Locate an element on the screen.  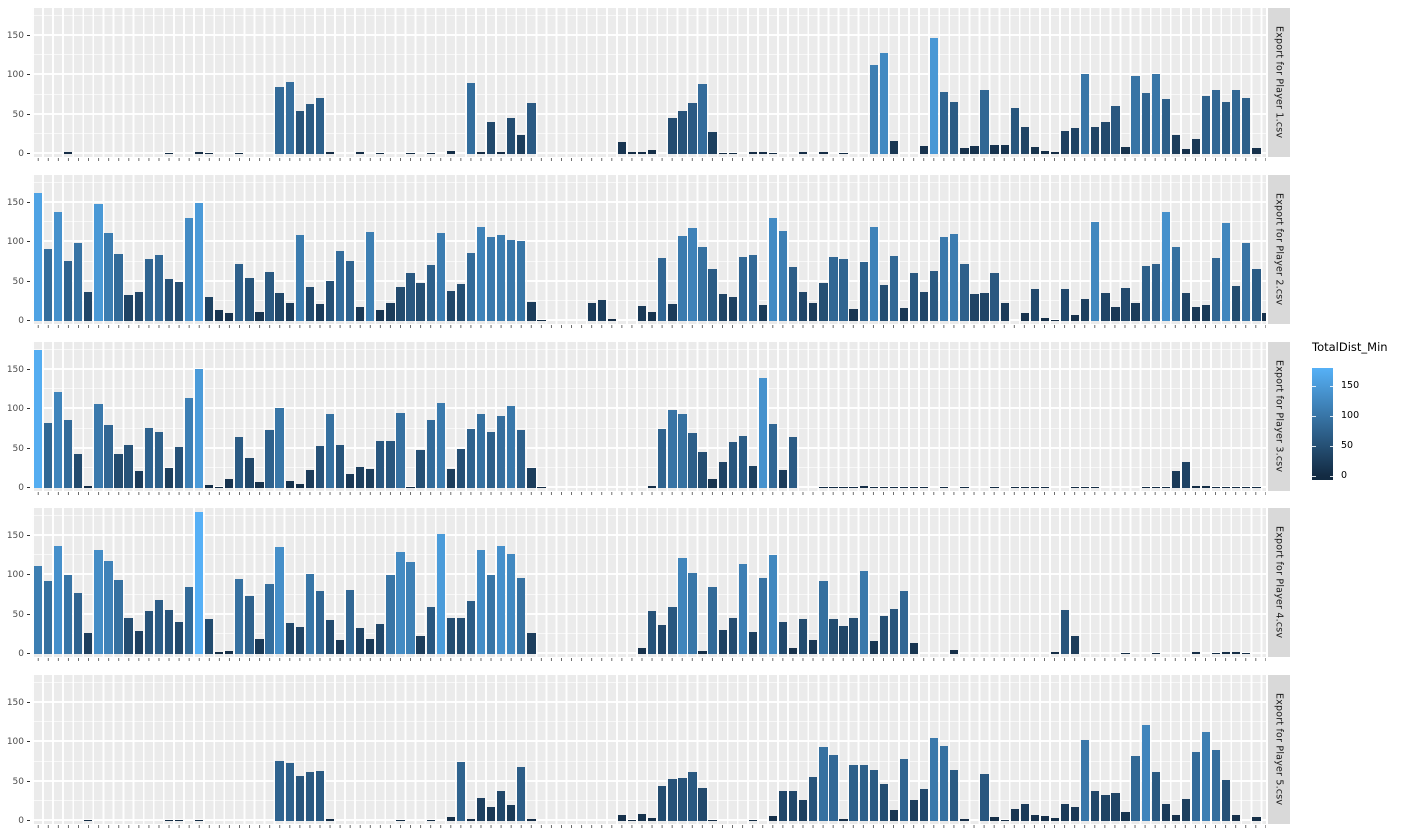
legend-tick-label: 50 is located at coordinates (1347, 446).